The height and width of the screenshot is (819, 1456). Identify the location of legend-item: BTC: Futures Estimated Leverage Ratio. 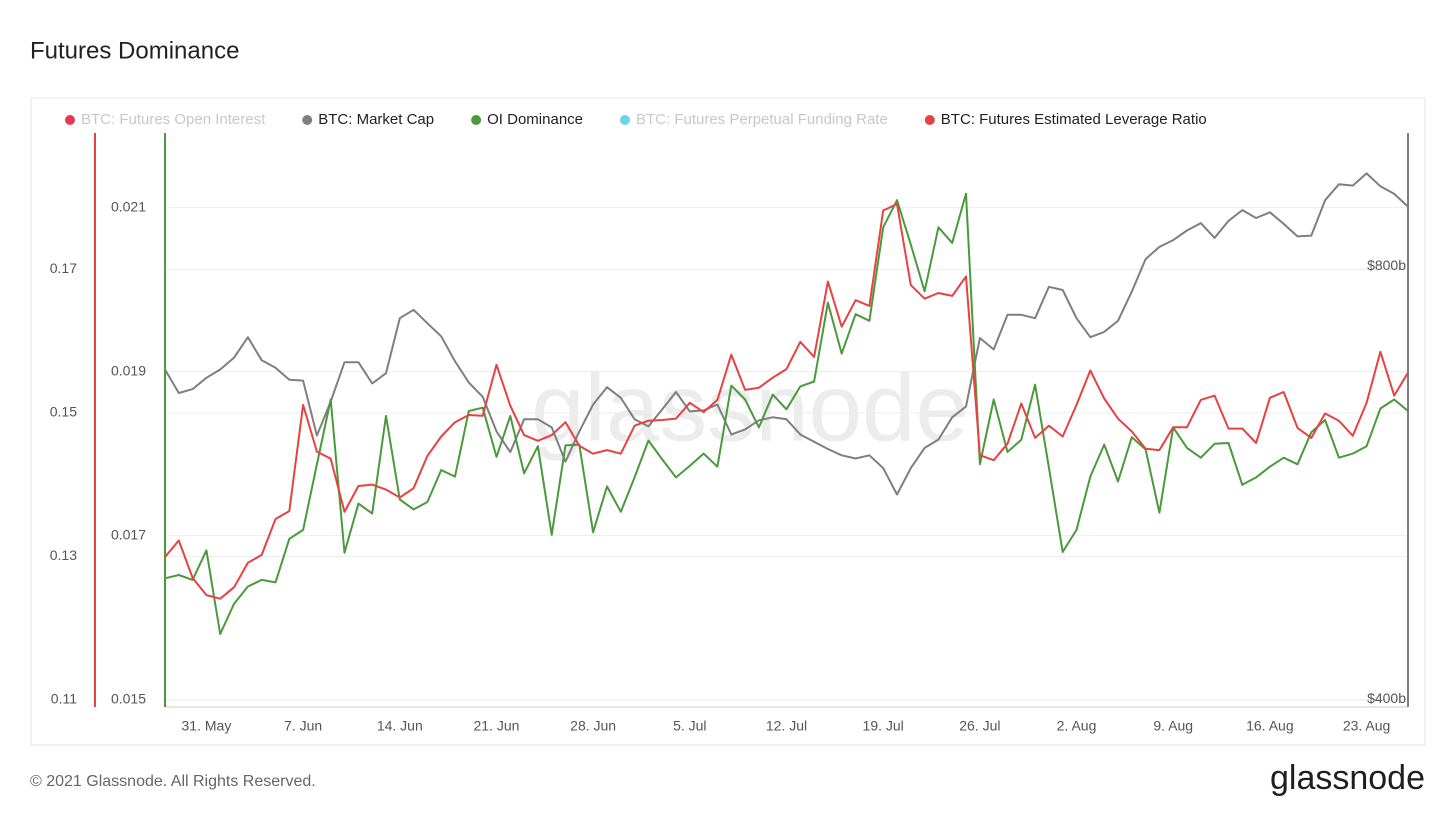
(1065, 119).